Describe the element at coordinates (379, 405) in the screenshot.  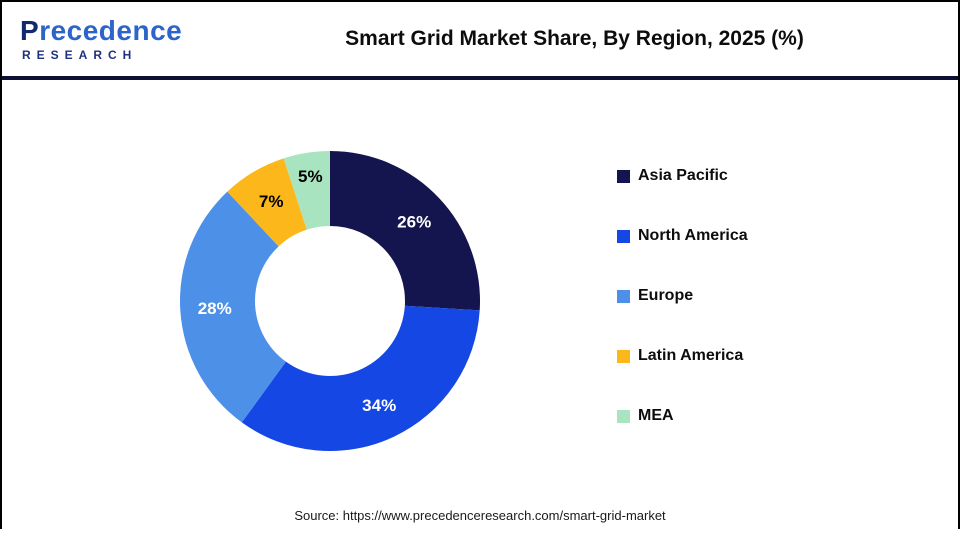
I see `slice-label: 34%` at that location.